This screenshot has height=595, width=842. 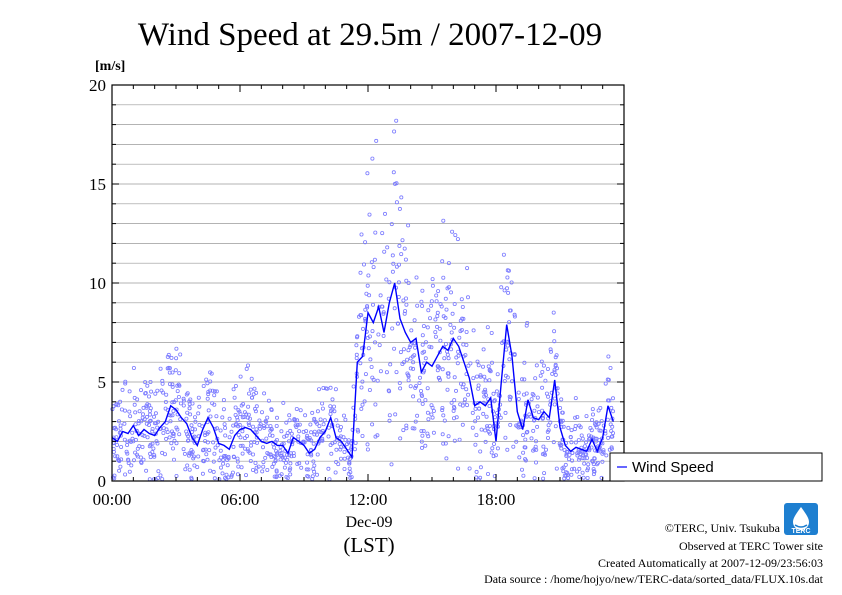 I want to click on chart-title: Wind Speed at 29.5m / 2007-12-09, so click(x=370, y=35).